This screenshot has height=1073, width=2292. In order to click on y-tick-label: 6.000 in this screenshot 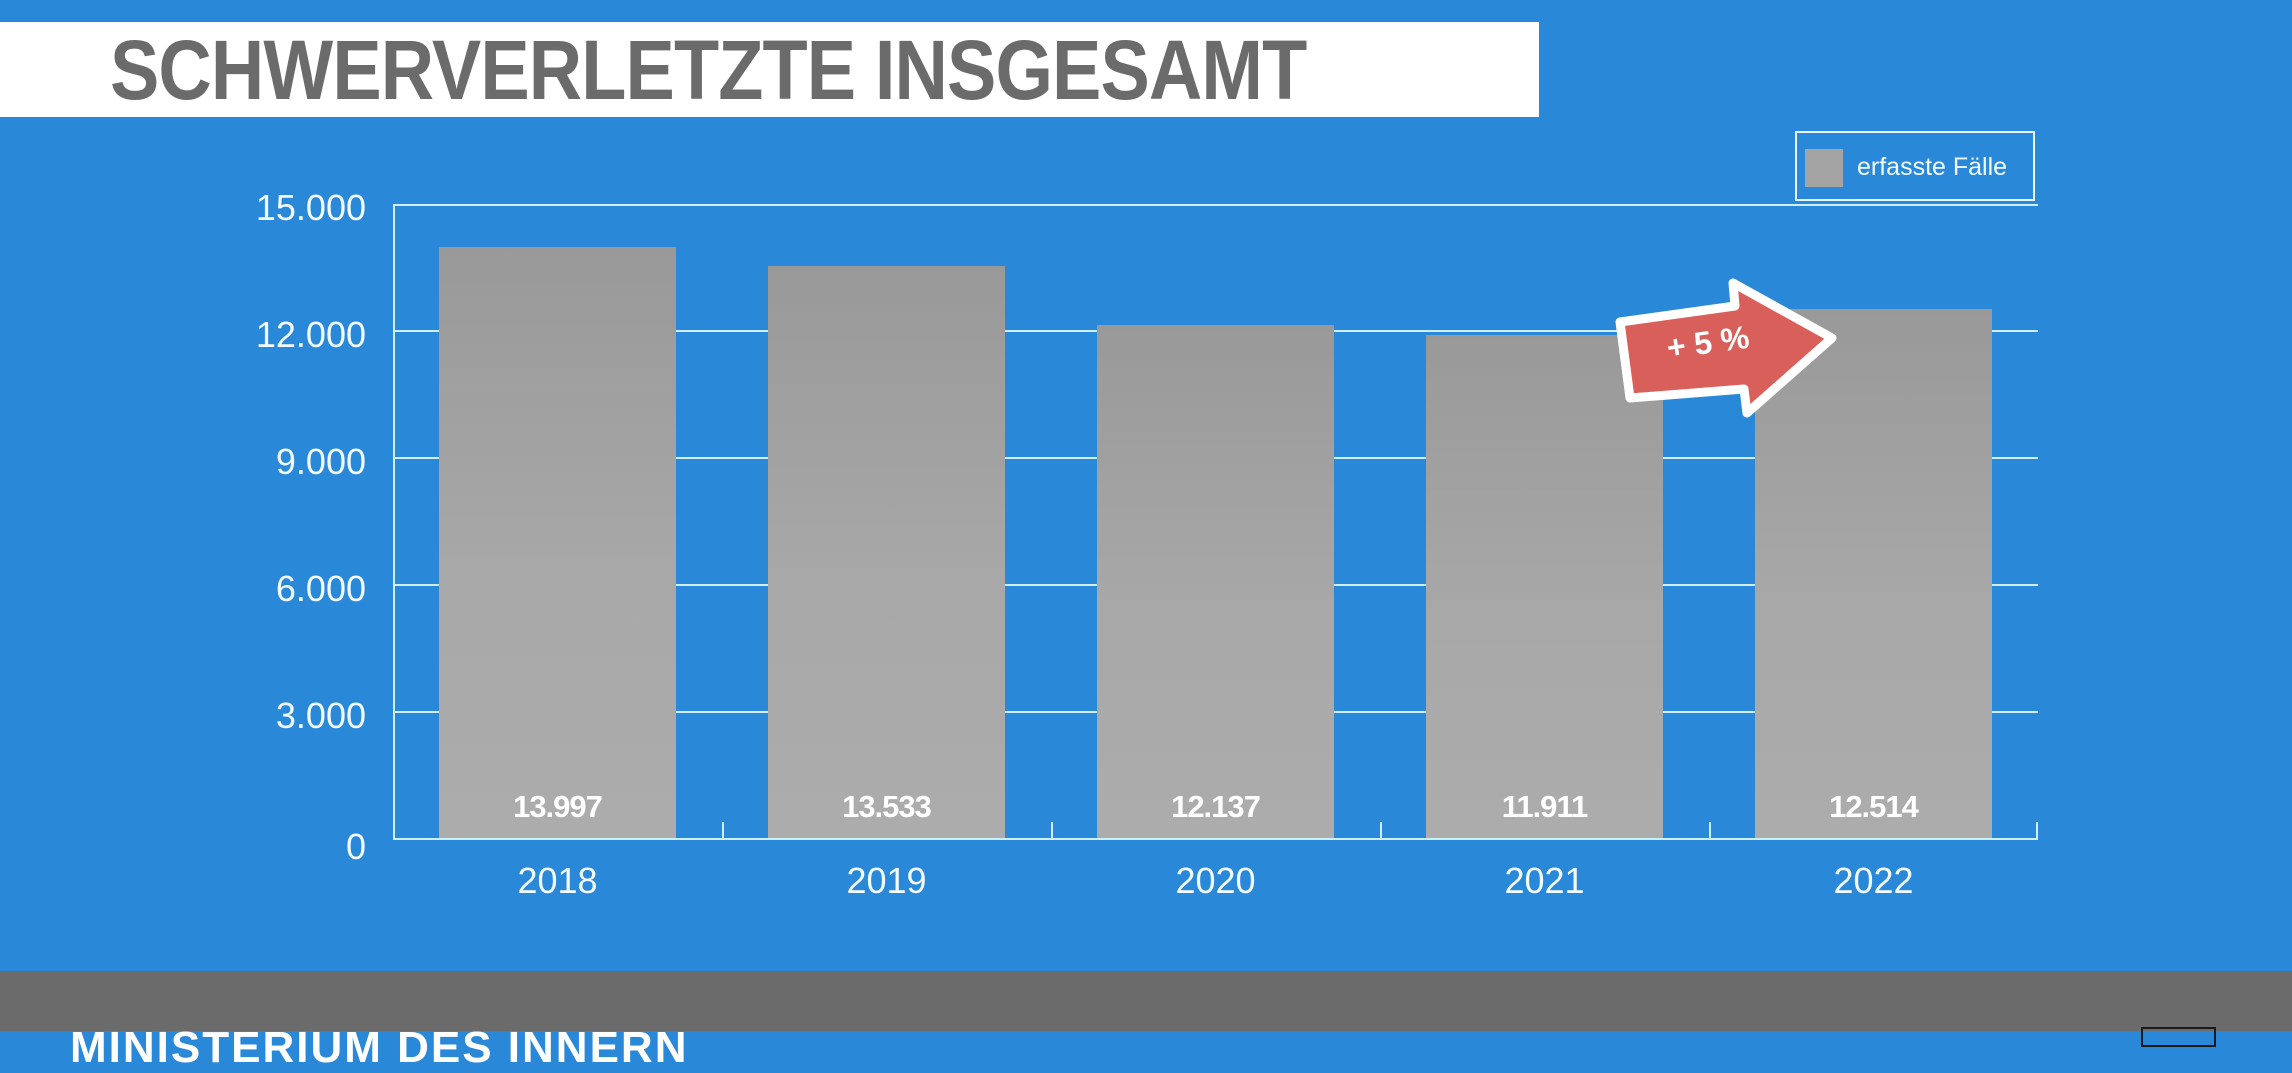, I will do `click(320, 588)`.